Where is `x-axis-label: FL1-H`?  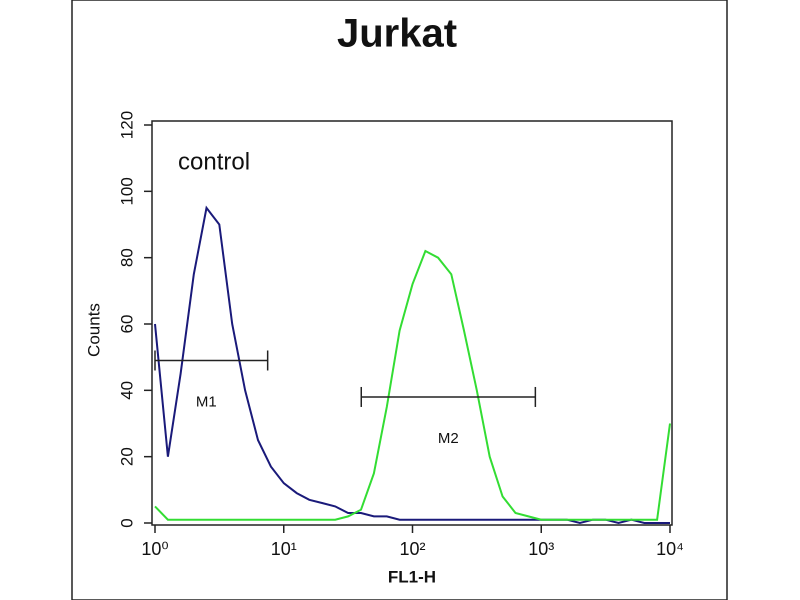 x-axis-label: FL1-H is located at coordinates (412, 576).